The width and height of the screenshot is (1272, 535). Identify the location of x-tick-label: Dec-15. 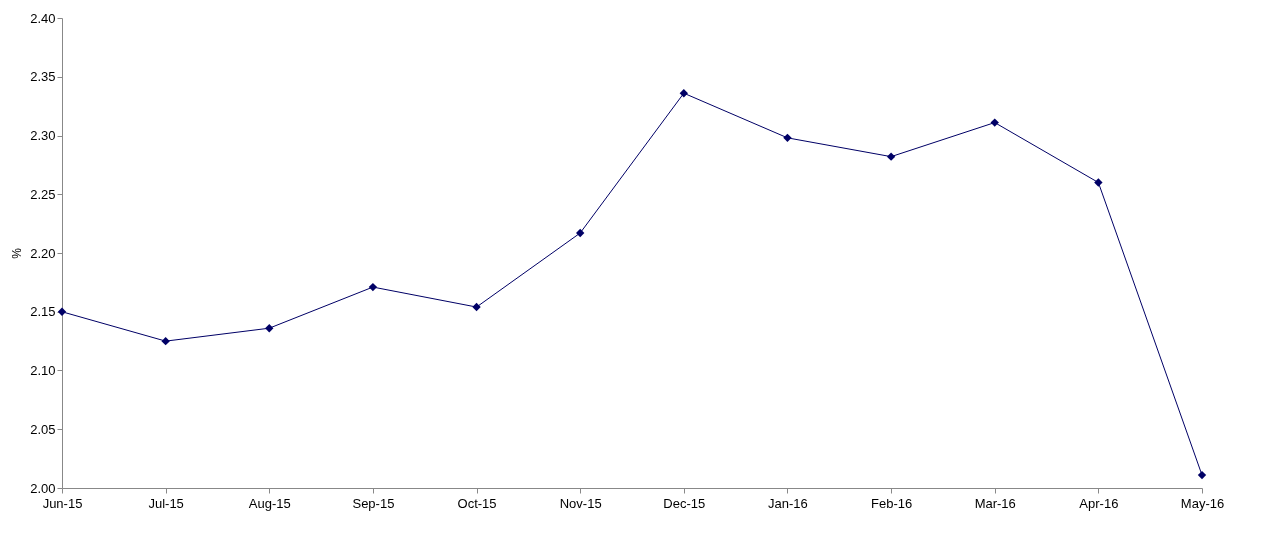
(684, 503).